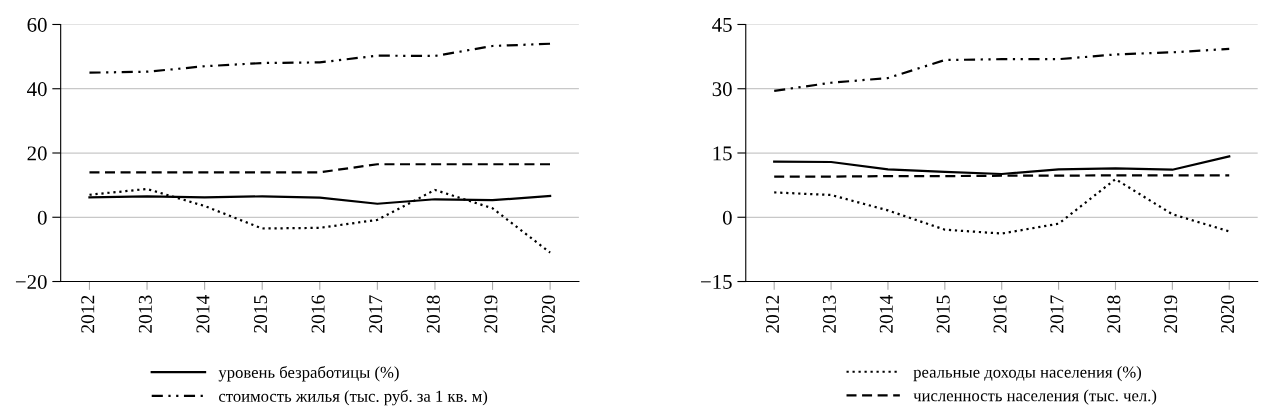 This screenshot has height=408, width=1264. I want to click on y-tick-label: 40, so click(37, 89).